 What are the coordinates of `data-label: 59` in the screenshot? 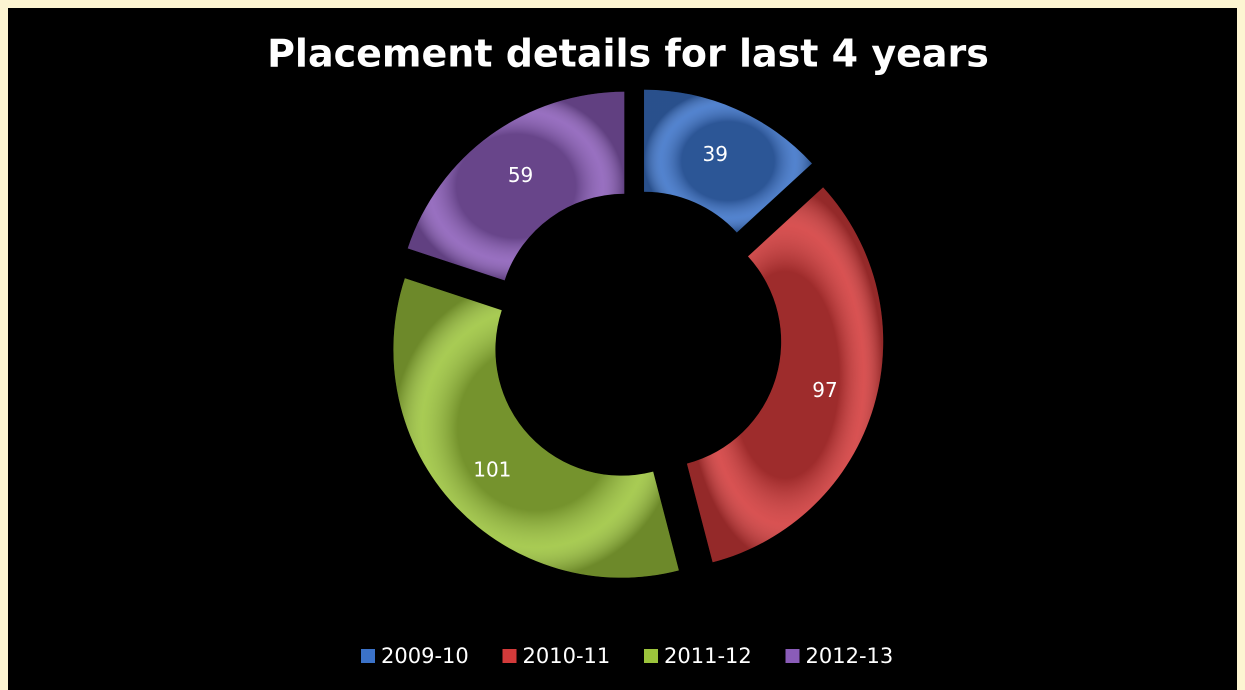 It's located at (520, 175).